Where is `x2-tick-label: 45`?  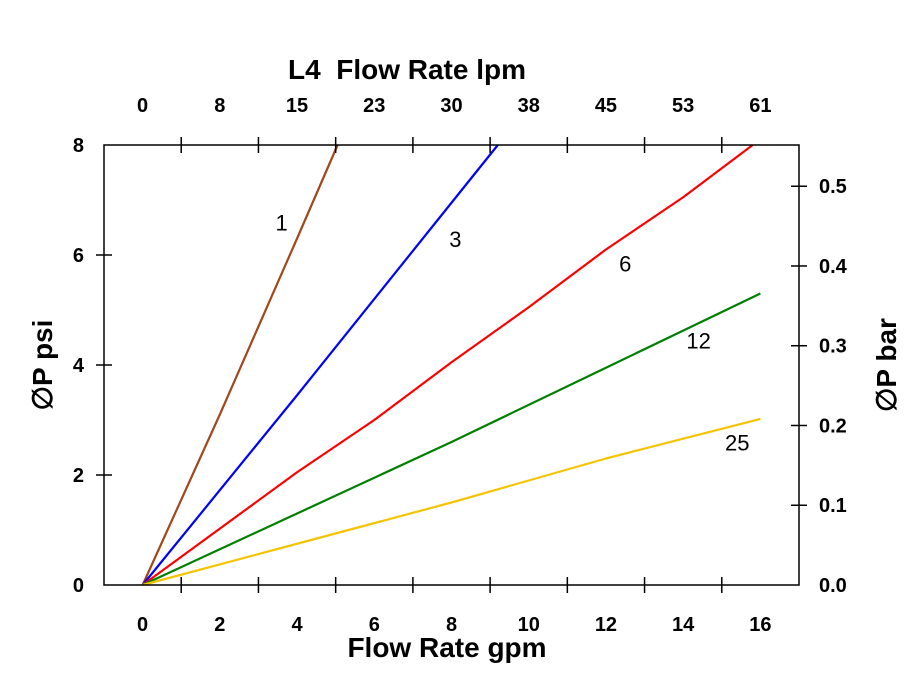 x2-tick-label: 45 is located at coordinates (606, 106).